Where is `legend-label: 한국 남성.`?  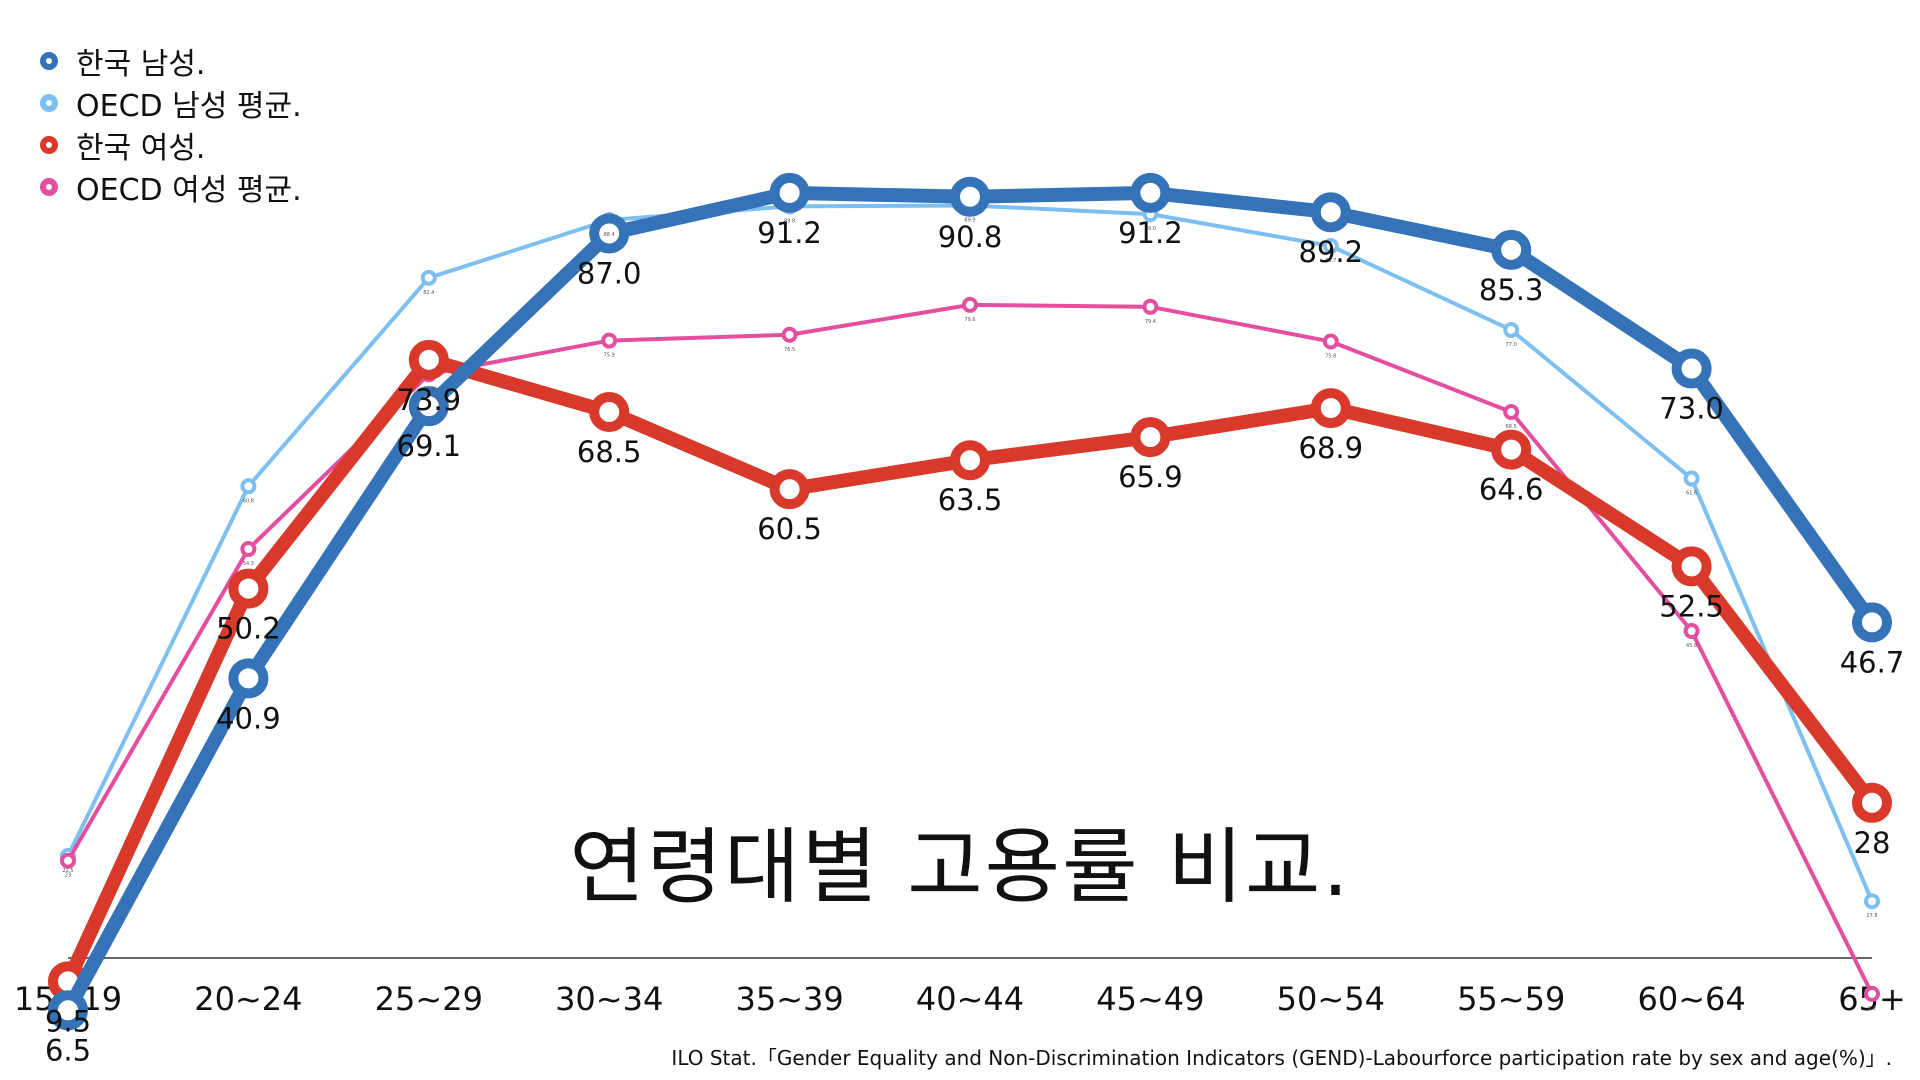 legend-label: 한국 남성. is located at coordinates (141, 64).